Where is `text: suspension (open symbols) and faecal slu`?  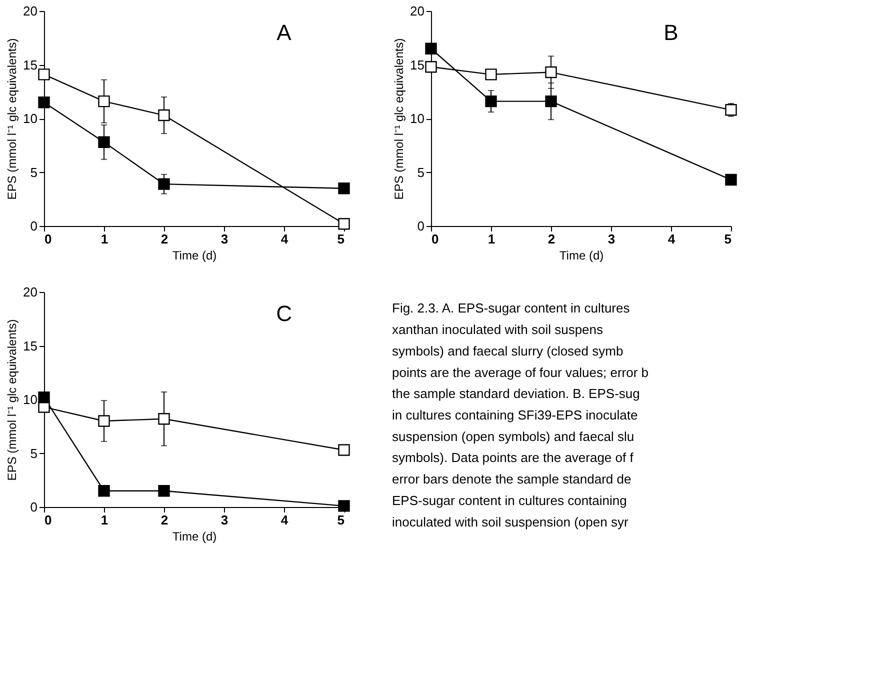
text: suspension (open symbols) and faecal slu is located at coordinates (513, 436).